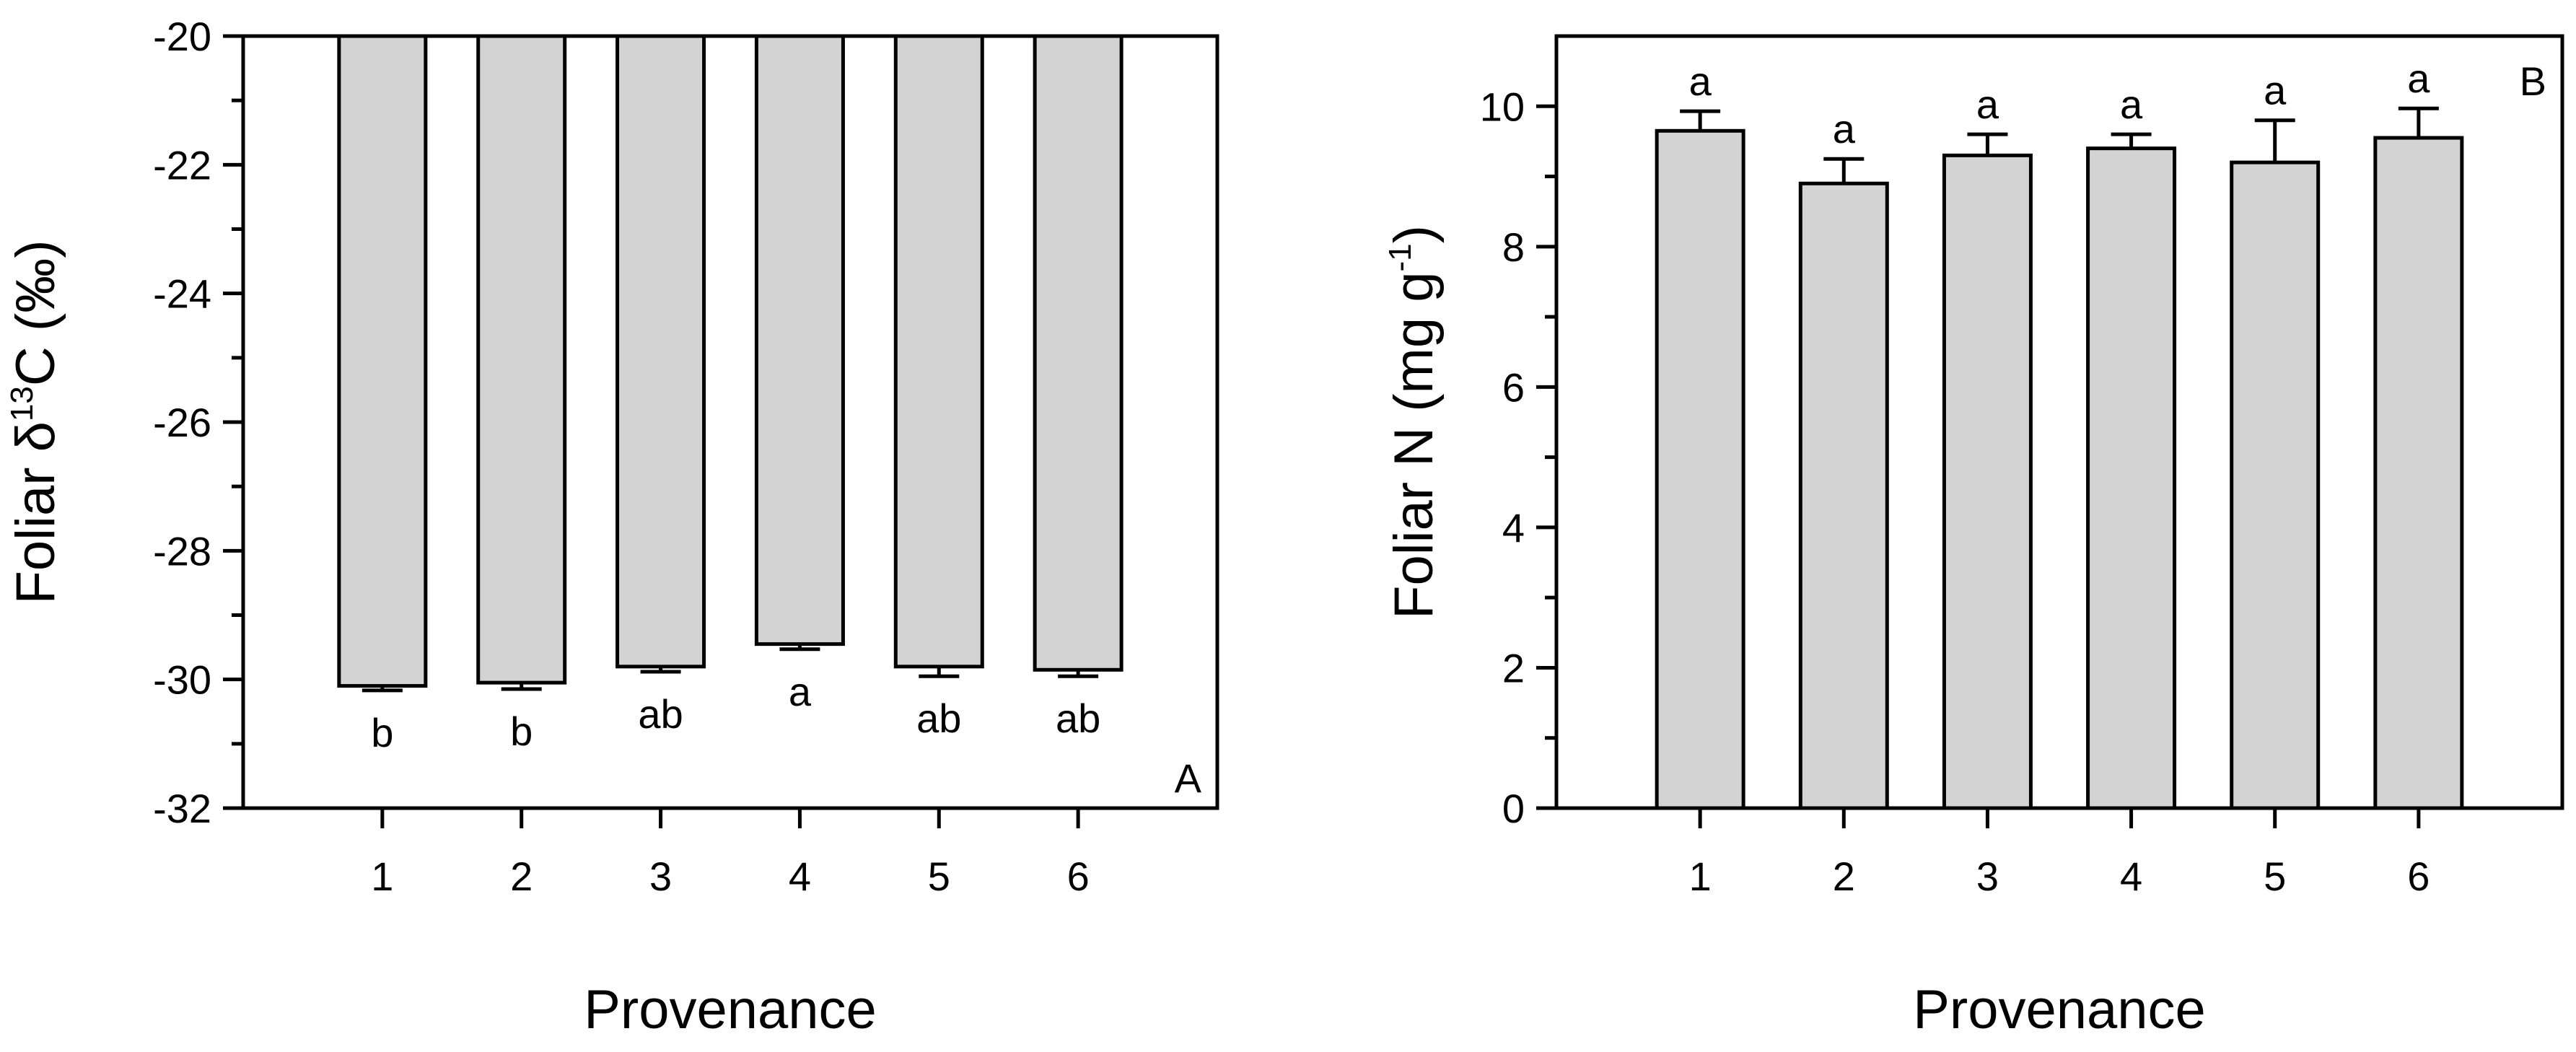 This screenshot has width=2576, height=1052. Describe the element at coordinates (182, 680) in the screenshot. I see `y-tick-label: -30` at that location.